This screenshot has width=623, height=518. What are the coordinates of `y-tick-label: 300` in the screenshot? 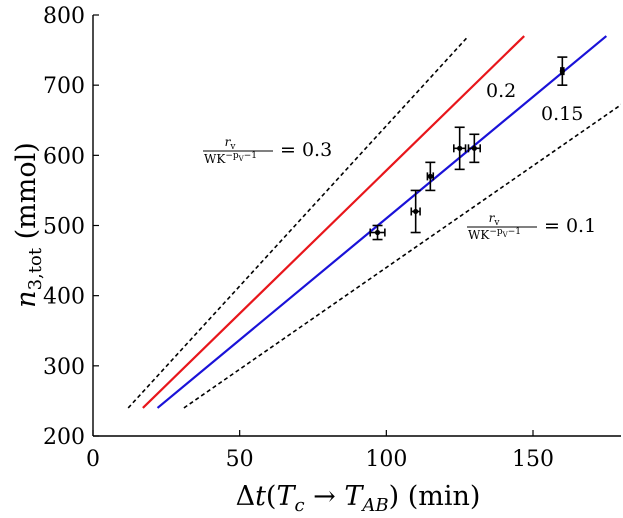 It's located at (64, 367).